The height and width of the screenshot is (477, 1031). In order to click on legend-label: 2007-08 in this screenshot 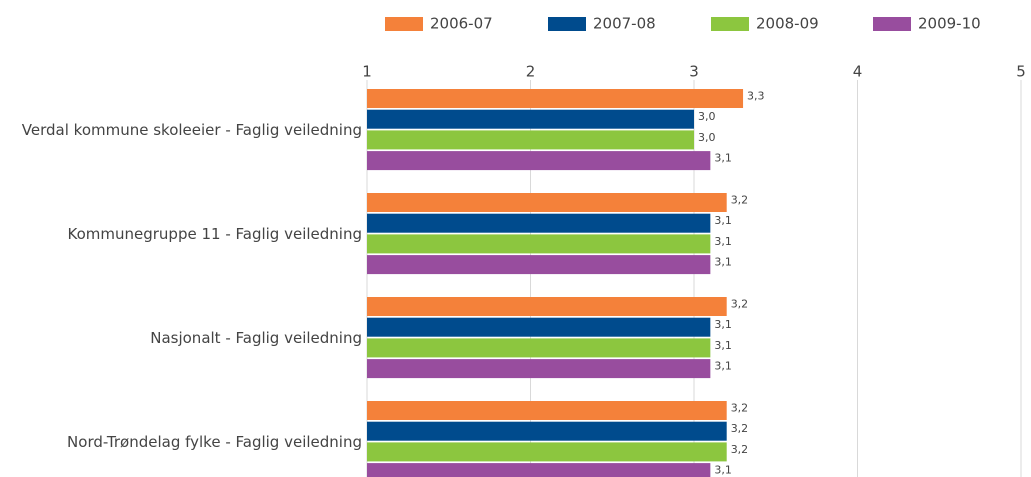, I will do `click(624, 24)`.